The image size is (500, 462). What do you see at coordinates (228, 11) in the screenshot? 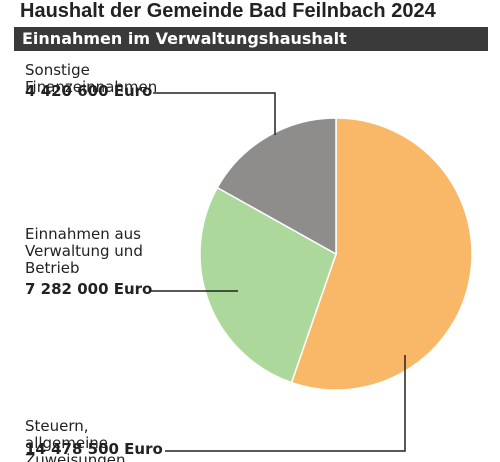
I see `chart-title: Haushalt der Gemeinde Bad Feilnbach 2024` at bounding box center [228, 11].